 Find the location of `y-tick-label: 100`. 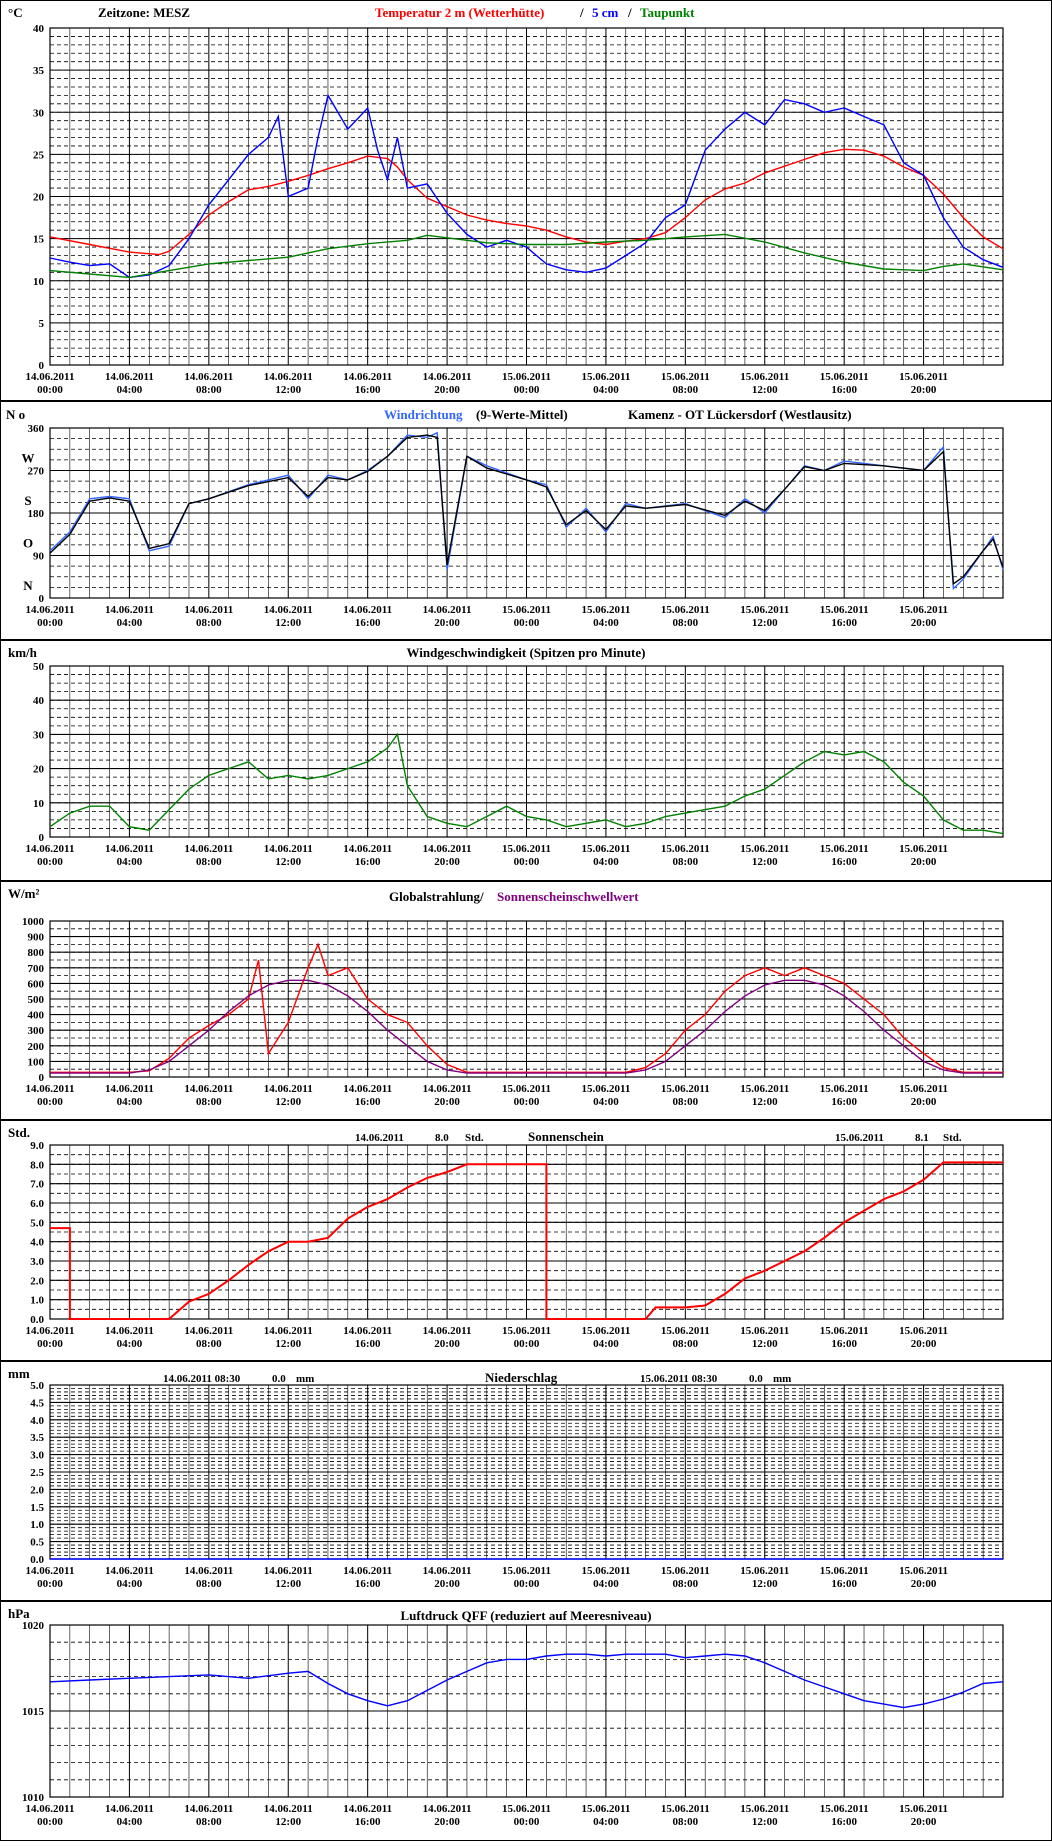

y-tick-label: 100 is located at coordinates (36, 1062).